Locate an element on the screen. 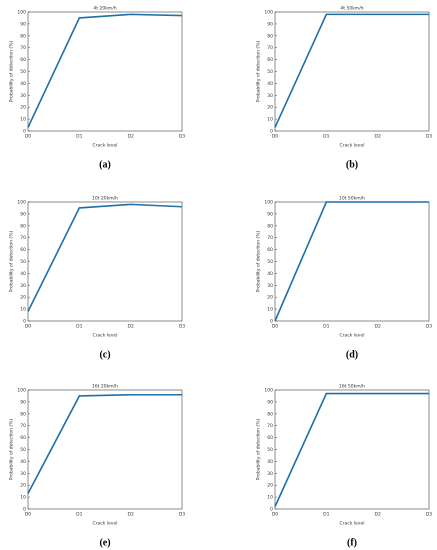 Image resolution: width=437 pixels, height=550 pixels. chart-title: 4t 20km/h is located at coordinates (104, 9).